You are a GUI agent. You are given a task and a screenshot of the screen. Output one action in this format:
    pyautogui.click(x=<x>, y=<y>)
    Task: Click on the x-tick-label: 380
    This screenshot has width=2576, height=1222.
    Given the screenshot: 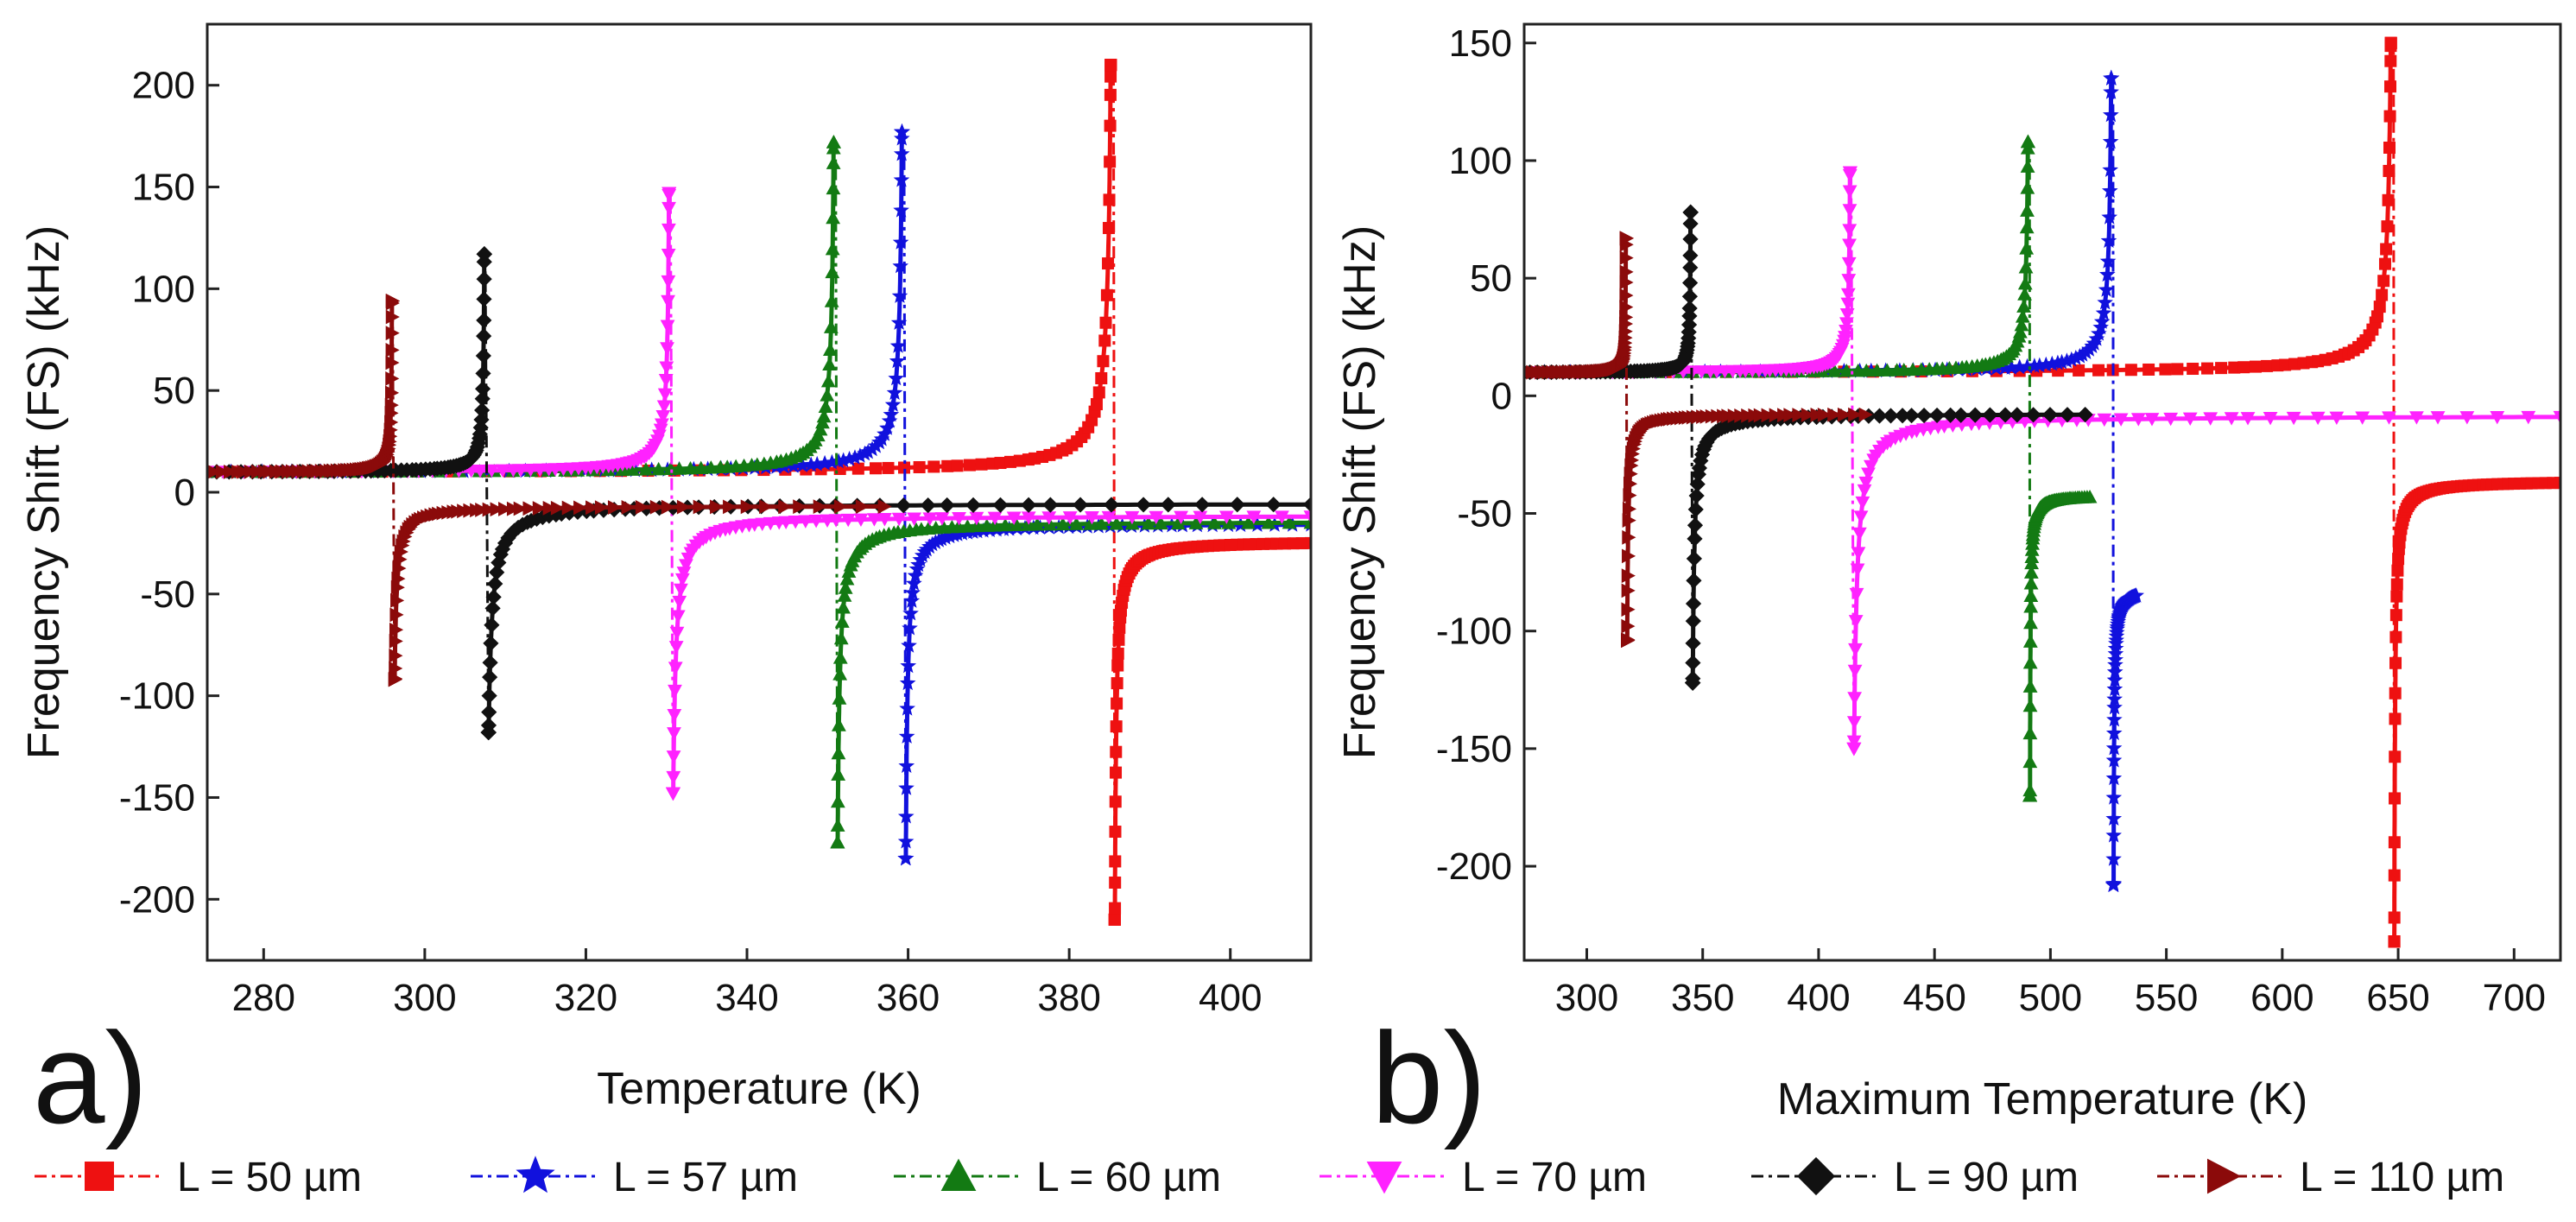 What is the action you would take?
    pyautogui.click(x=1068, y=998)
    